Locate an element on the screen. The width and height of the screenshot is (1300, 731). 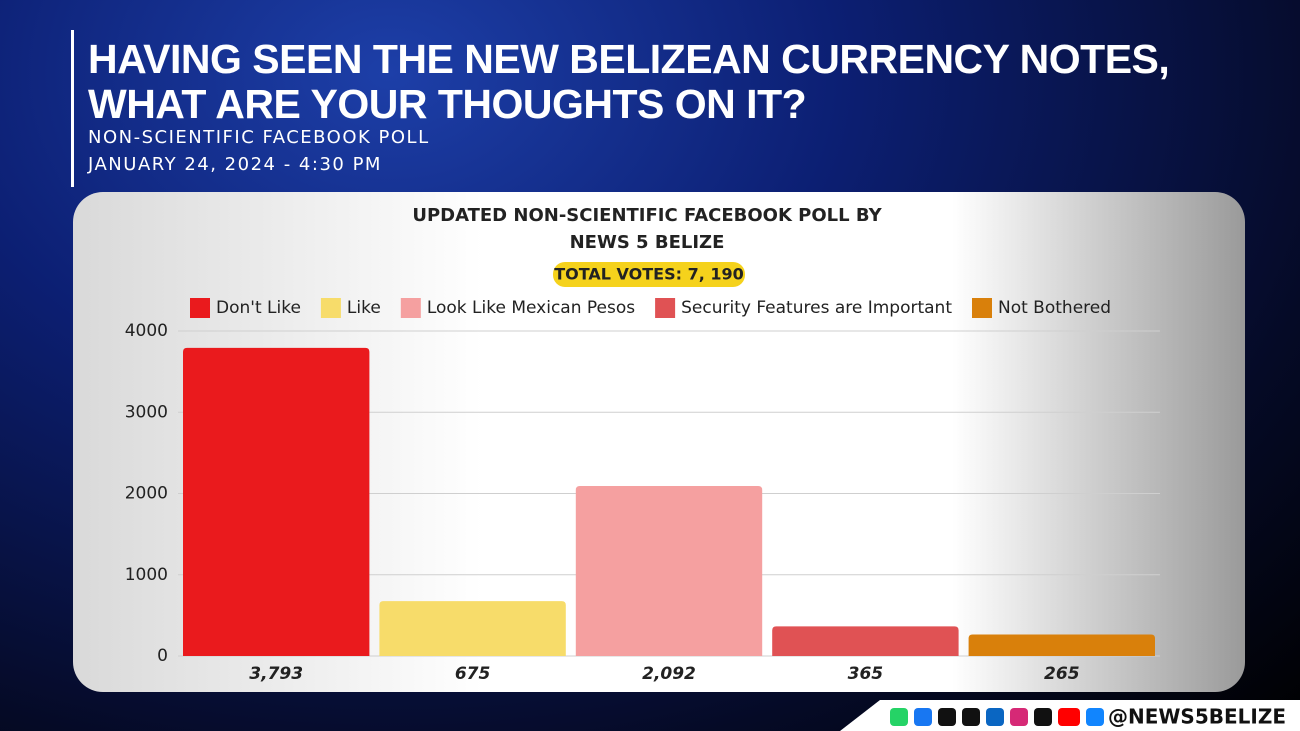
annotation-pill is located at coordinates (649, 274).